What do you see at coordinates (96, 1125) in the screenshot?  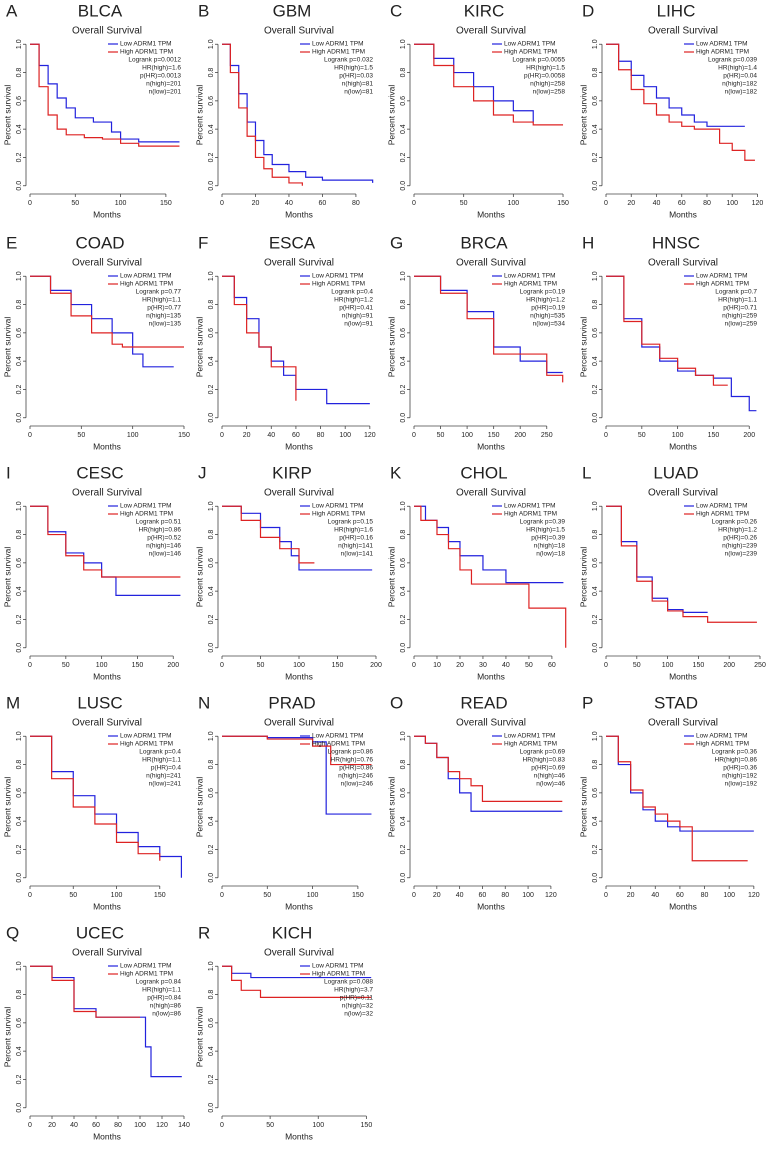 I see `x-tick-label: 60` at bounding box center [96, 1125].